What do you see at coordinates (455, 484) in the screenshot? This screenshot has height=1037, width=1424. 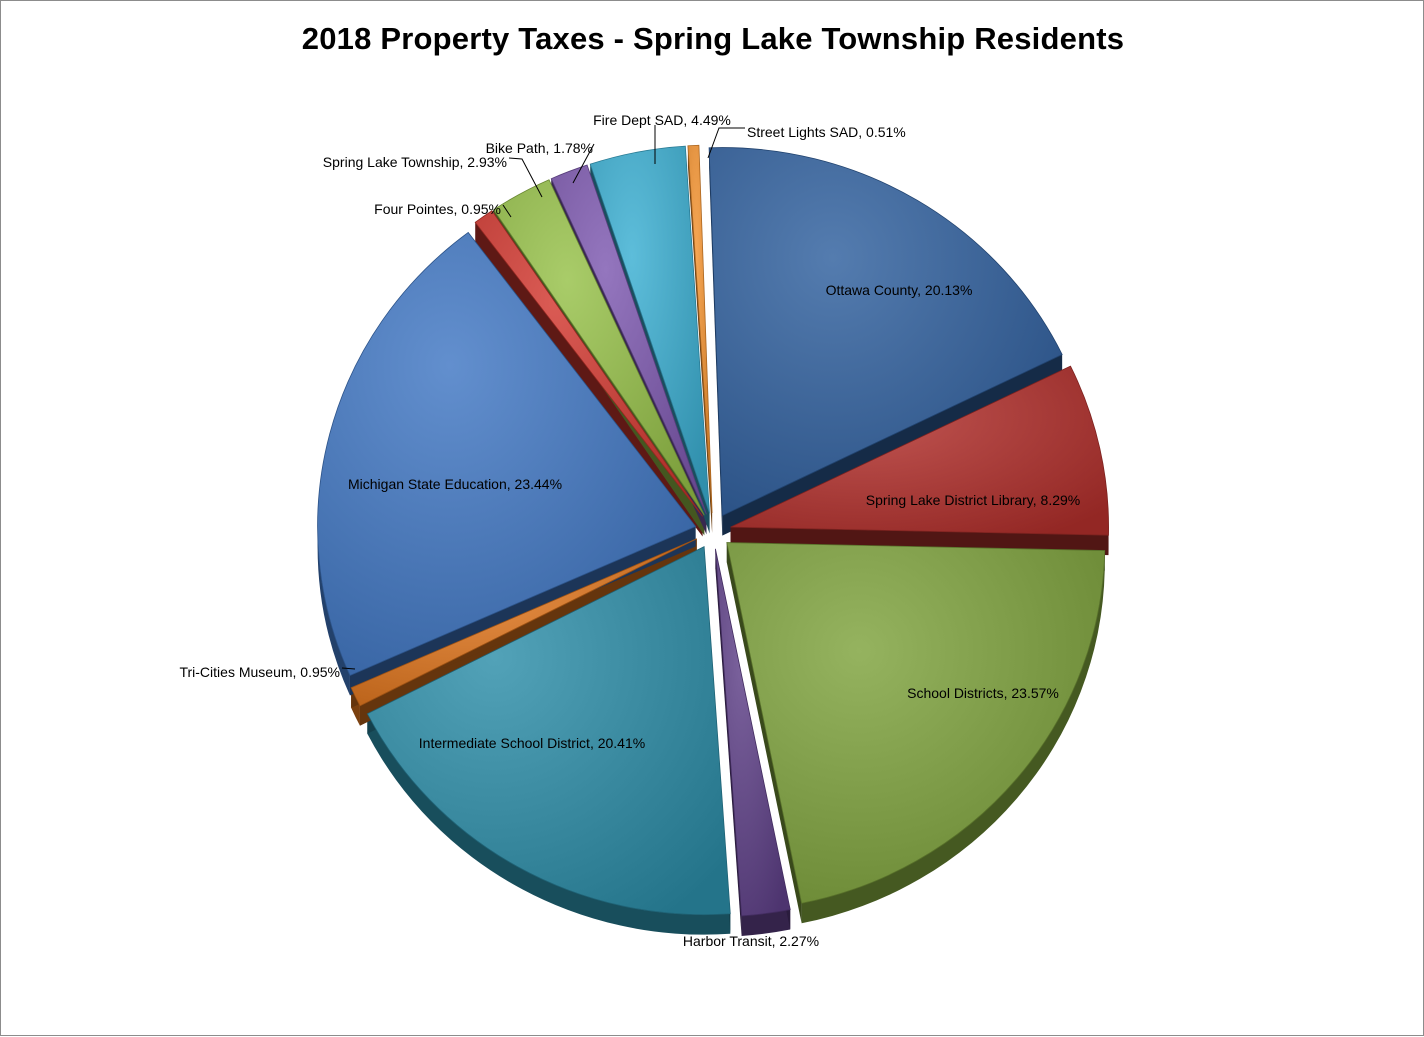 I see `slice-label-michigan-state-education: Michigan State Education, 23.44%` at bounding box center [455, 484].